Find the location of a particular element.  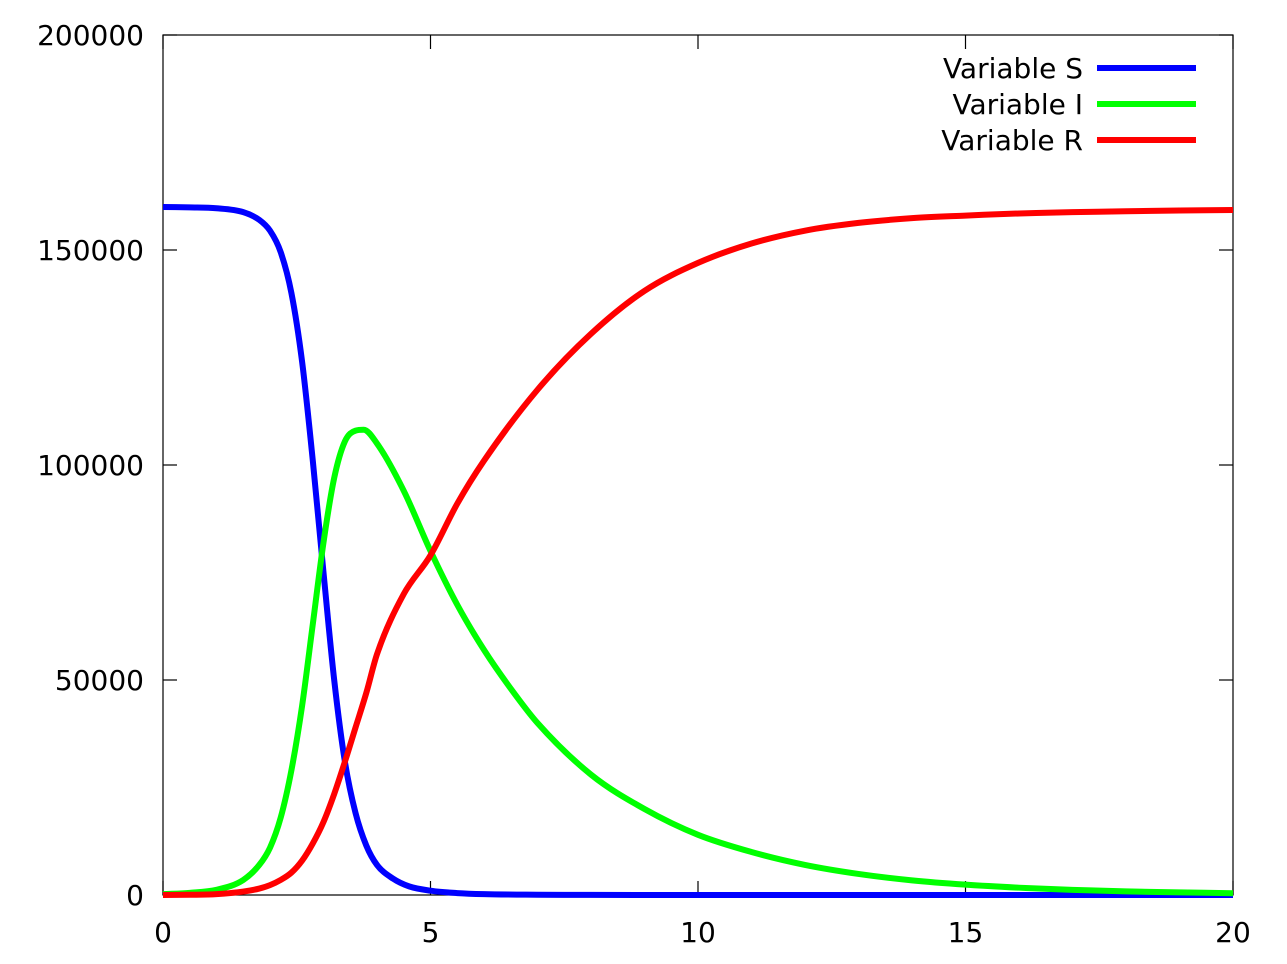

legend-label: Variable R is located at coordinates (1012, 140).